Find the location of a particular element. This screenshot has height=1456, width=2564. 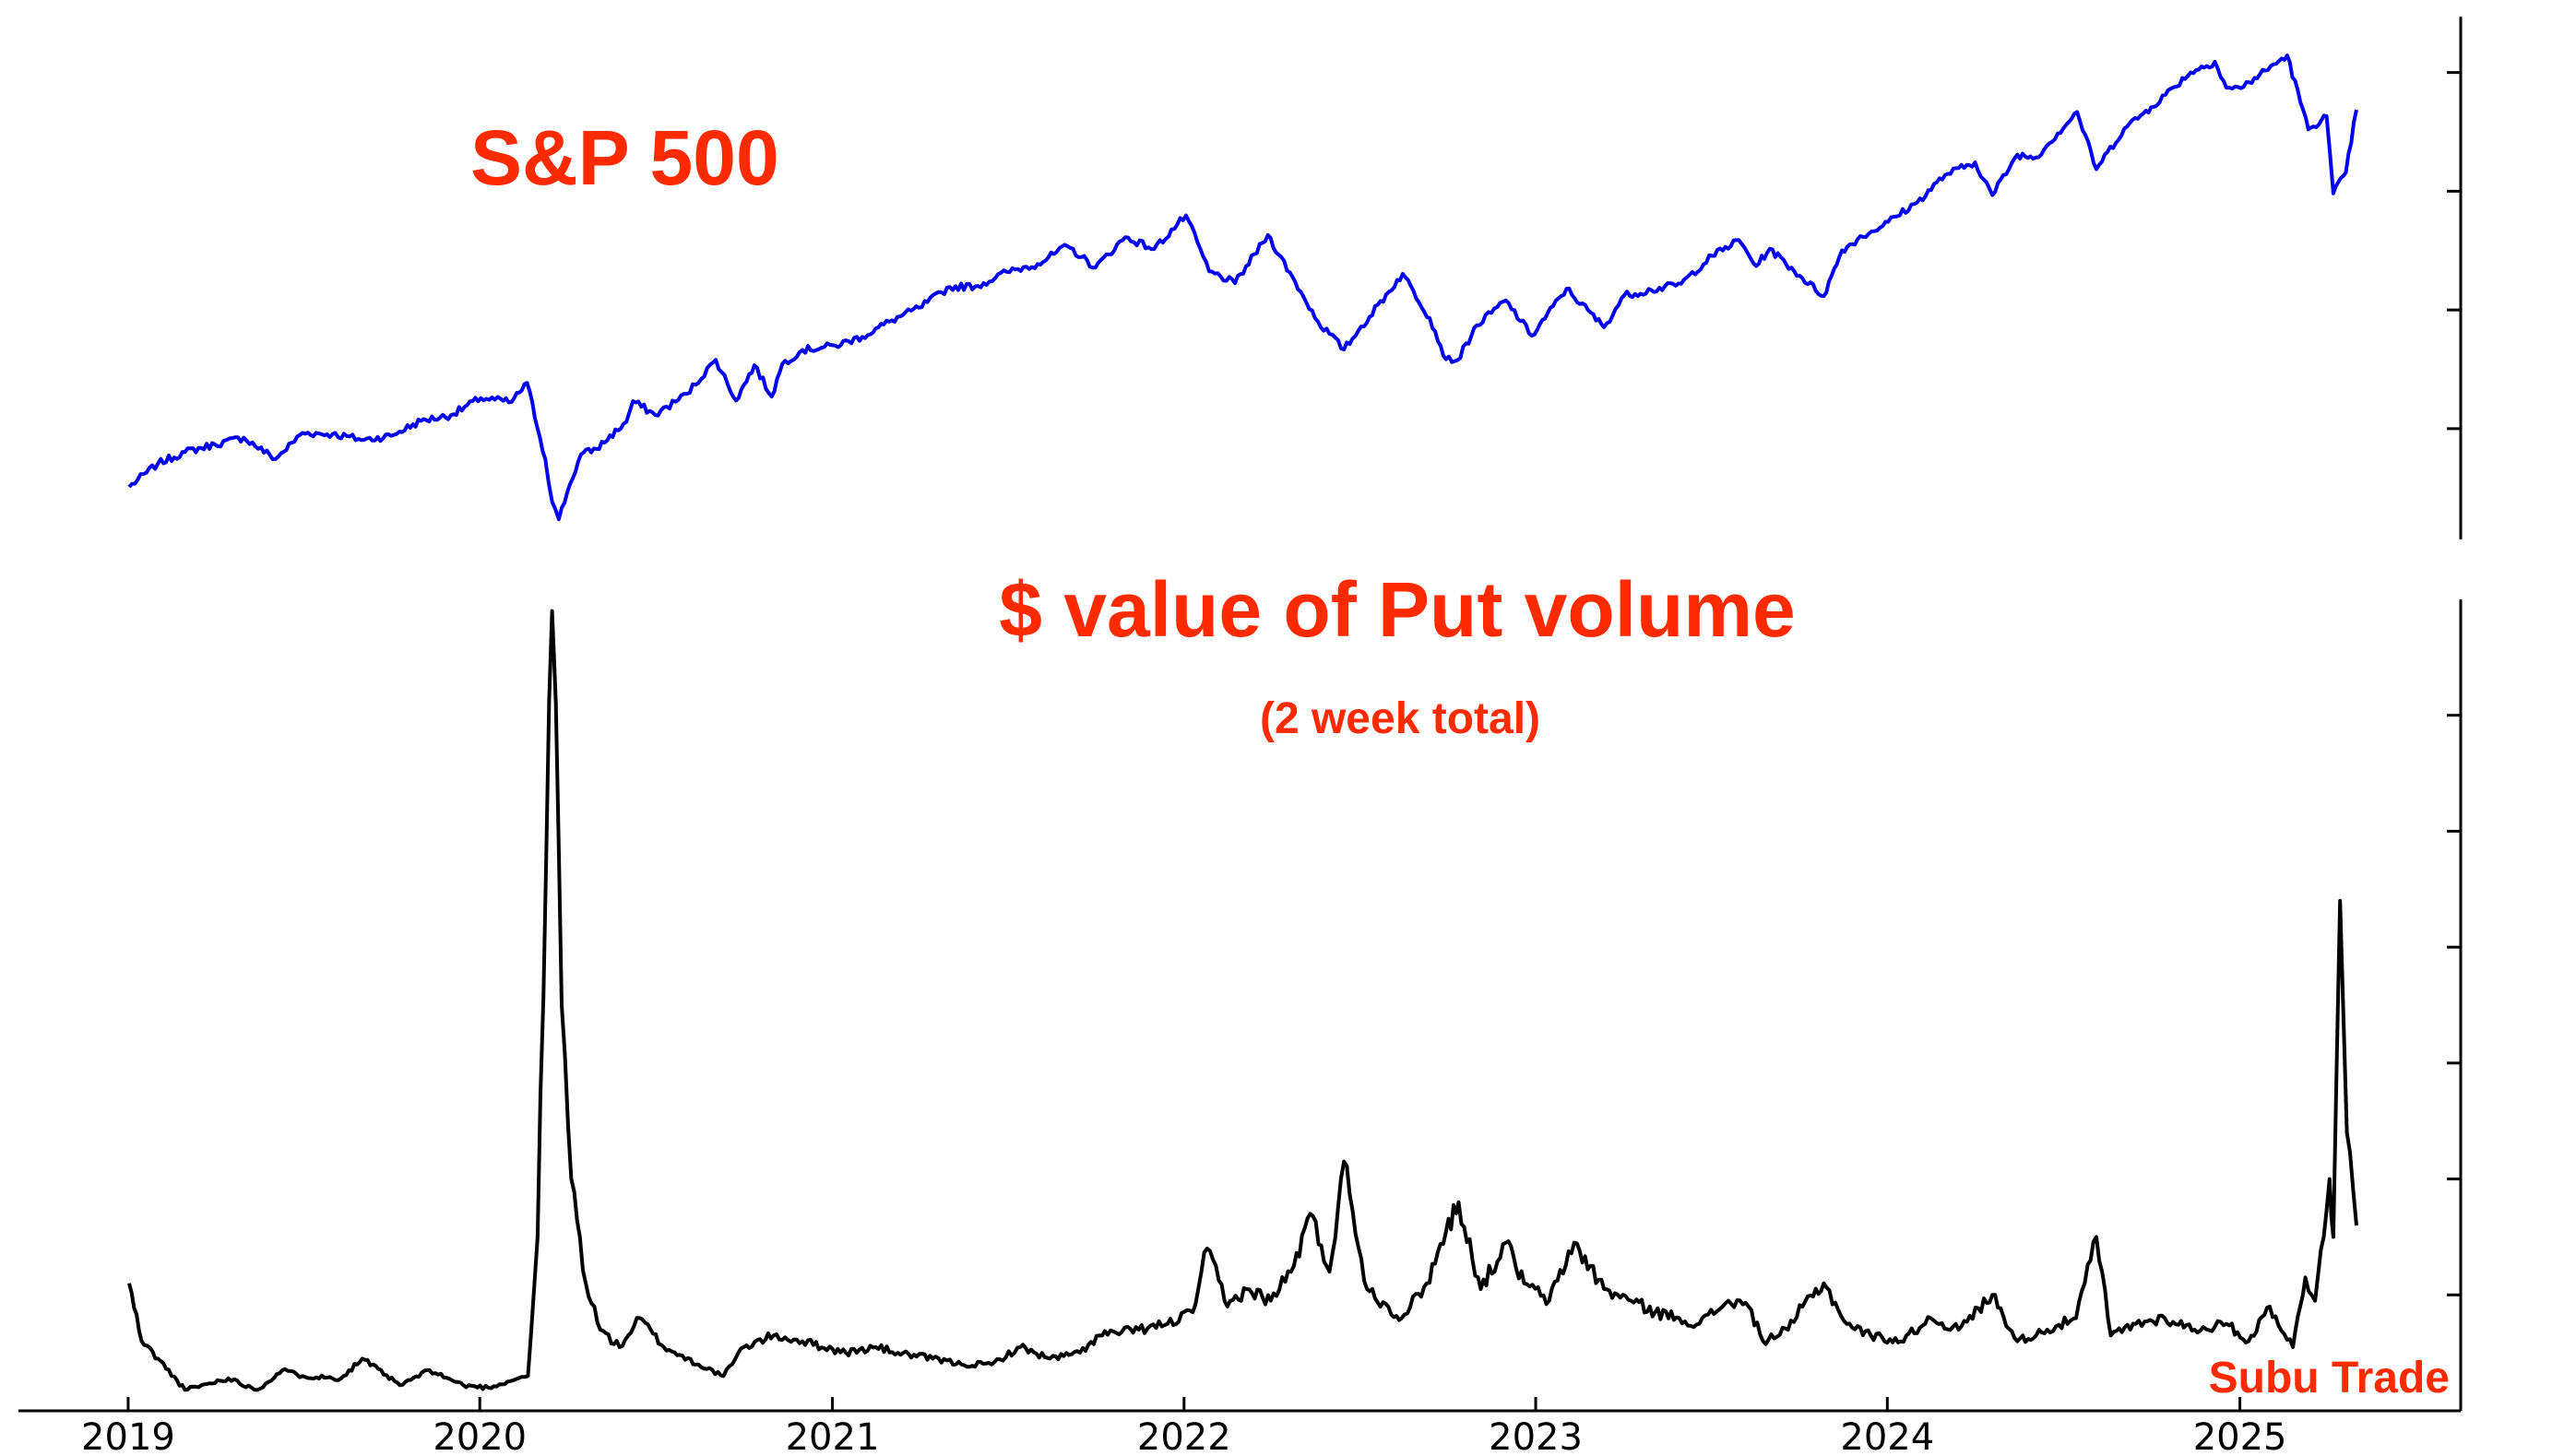

sp500-title: S&P 500 is located at coordinates (624, 157).